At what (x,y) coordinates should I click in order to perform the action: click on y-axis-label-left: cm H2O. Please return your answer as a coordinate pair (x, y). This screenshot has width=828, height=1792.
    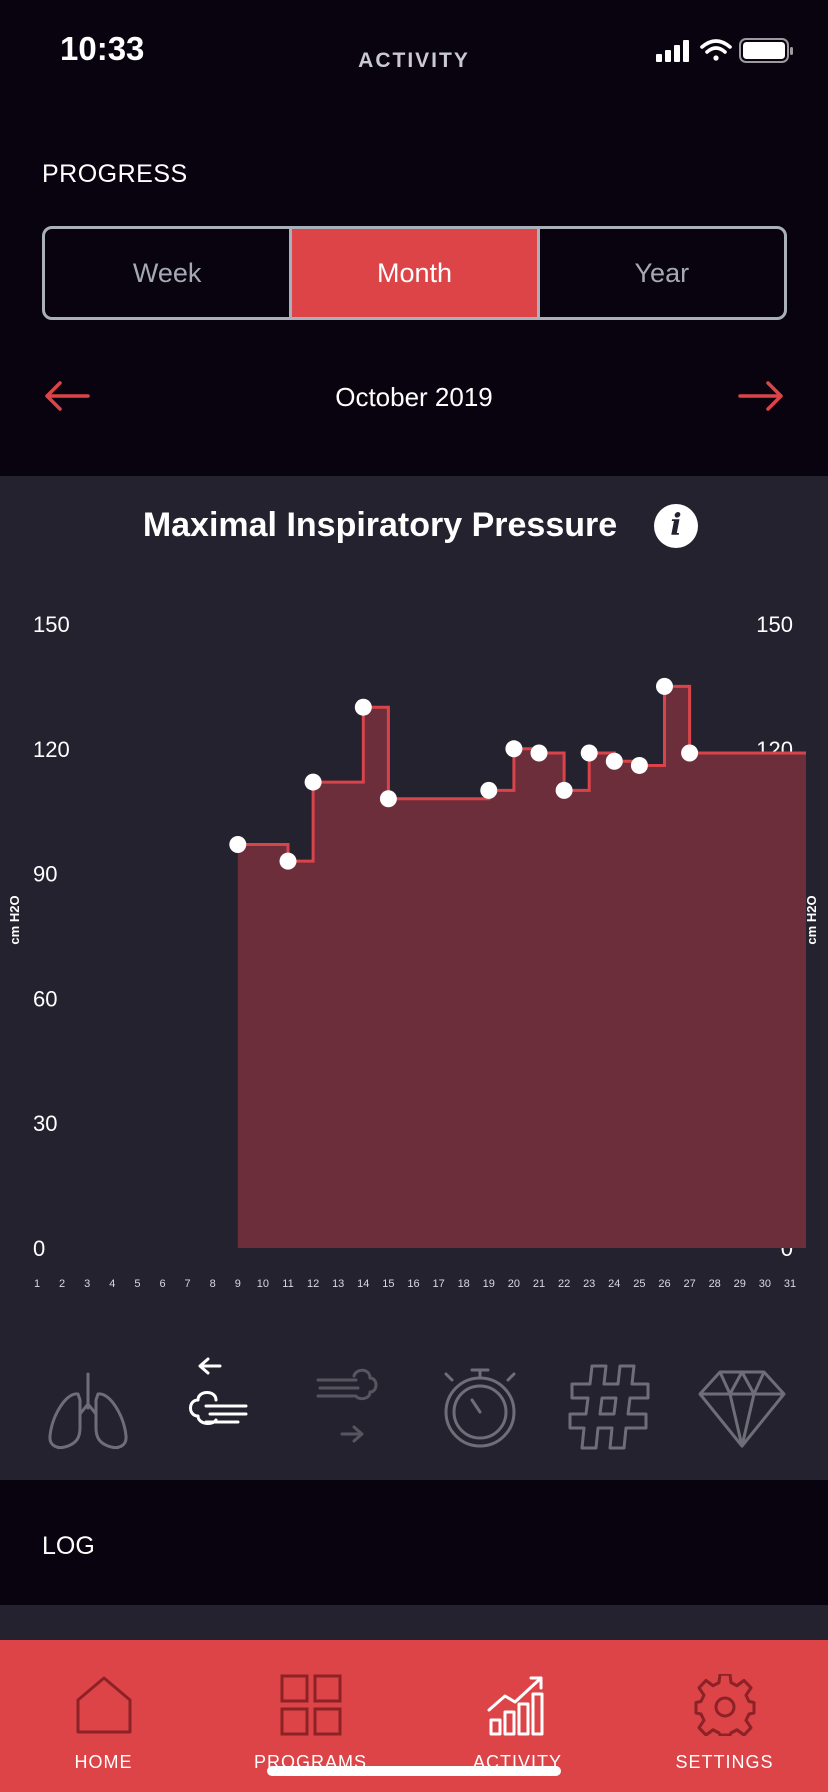
    Looking at the image, I should click on (14, 919).